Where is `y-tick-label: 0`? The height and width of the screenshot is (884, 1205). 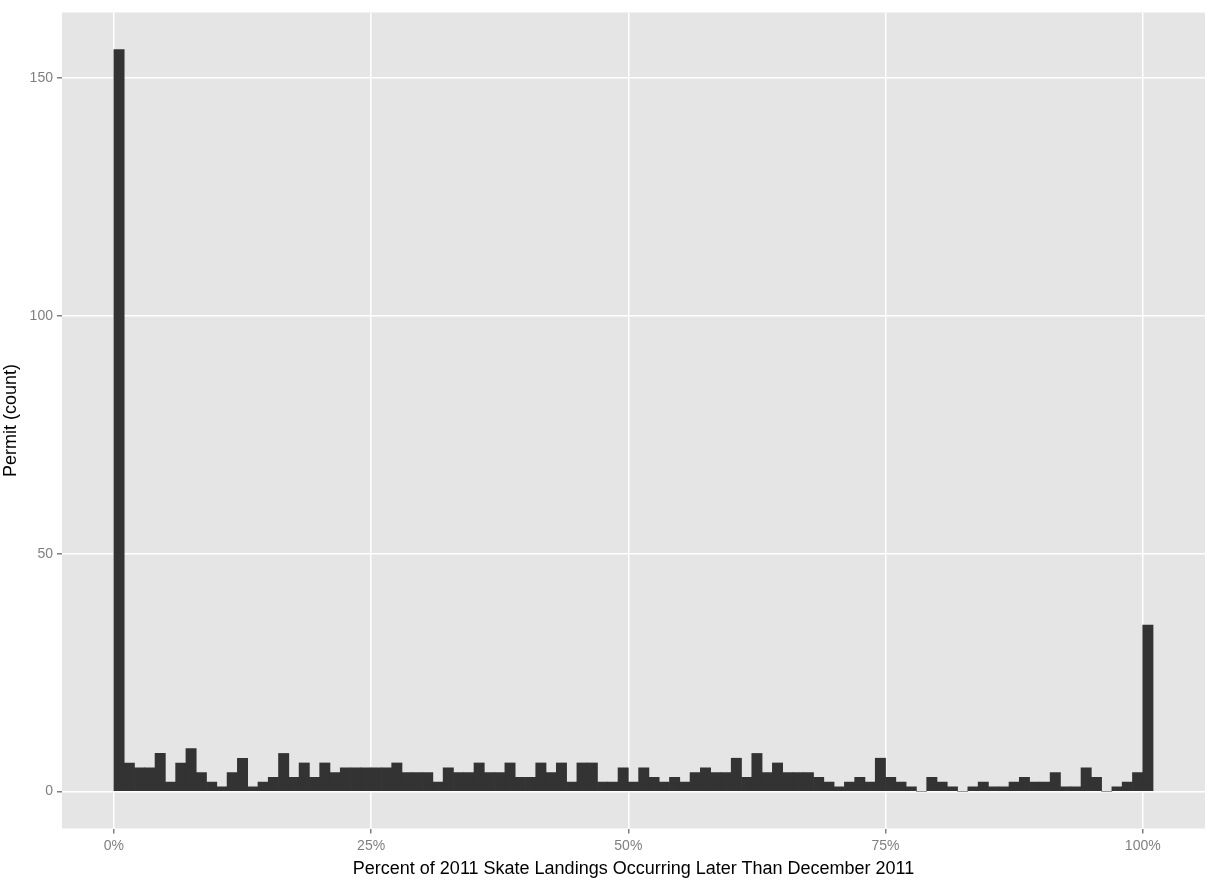 y-tick-label: 0 is located at coordinates (49, 790).